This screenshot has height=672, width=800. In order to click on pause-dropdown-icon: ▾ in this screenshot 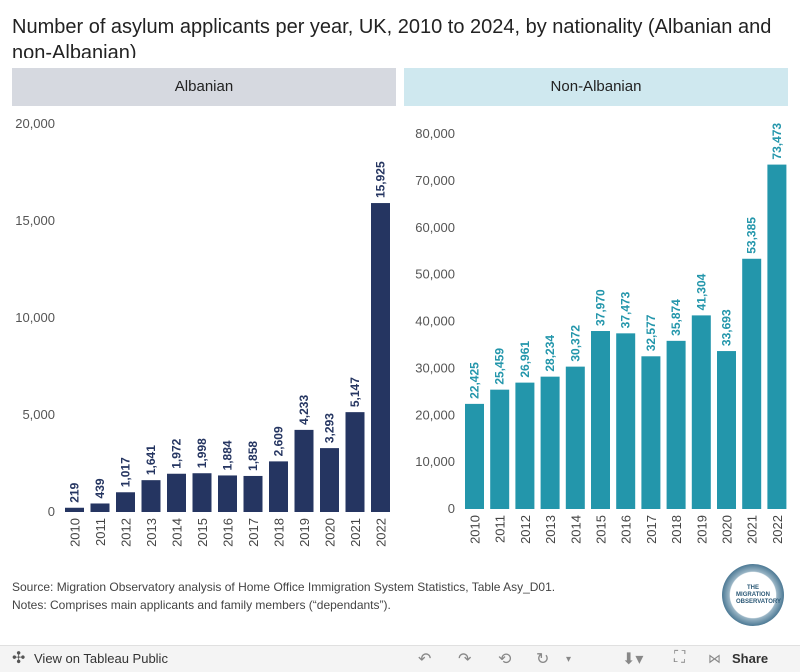, I will do `click(569, 659)`.